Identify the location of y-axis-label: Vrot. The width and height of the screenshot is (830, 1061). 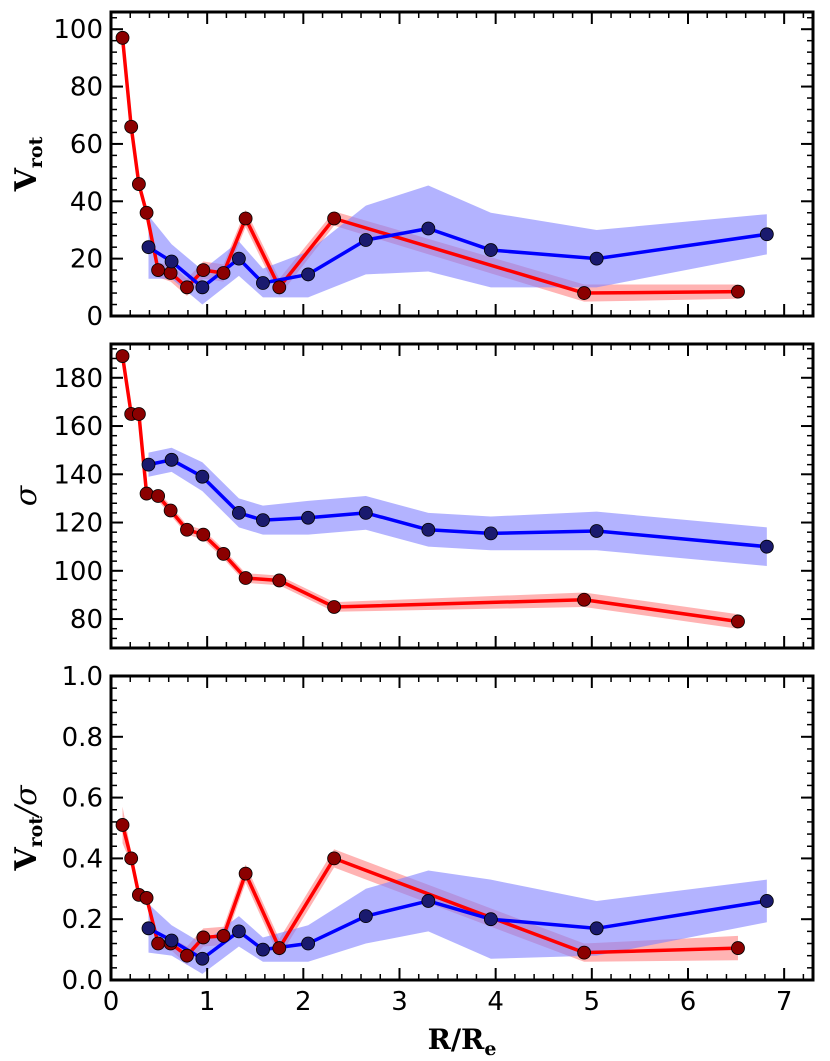
(28, 164).